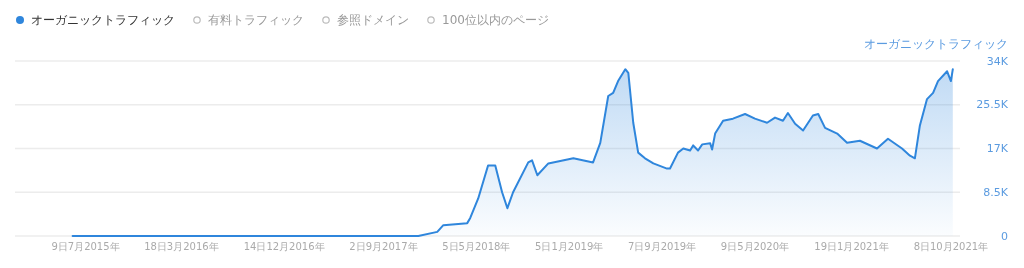 Image resolution: width=1024 pixels, height=268 pixels. Describe the element at coordinates (476, 246) in the screenshot. I see `x-tick-label: 5日5月2018年` at that location.